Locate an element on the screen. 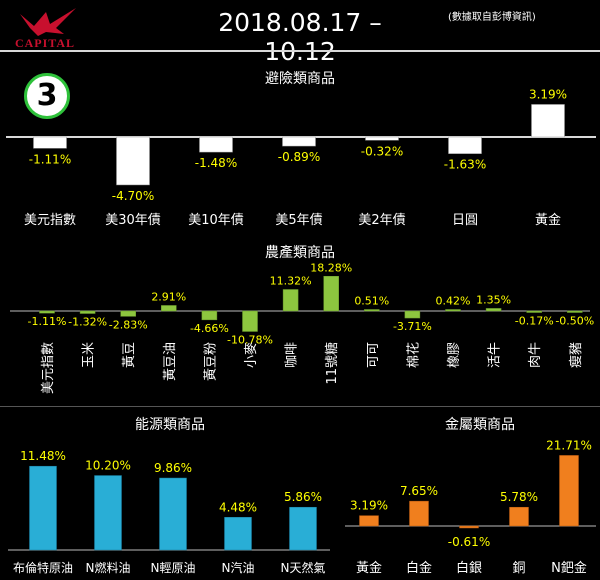  value-label-agri: 0.42% is located at coordinates (453, 301).